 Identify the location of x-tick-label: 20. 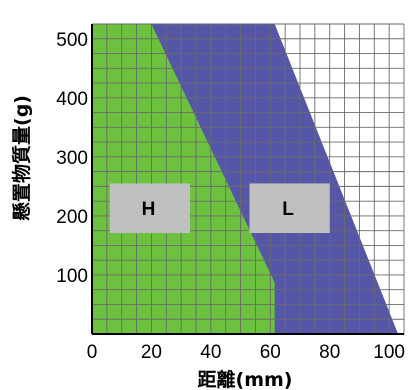
(151, 352).